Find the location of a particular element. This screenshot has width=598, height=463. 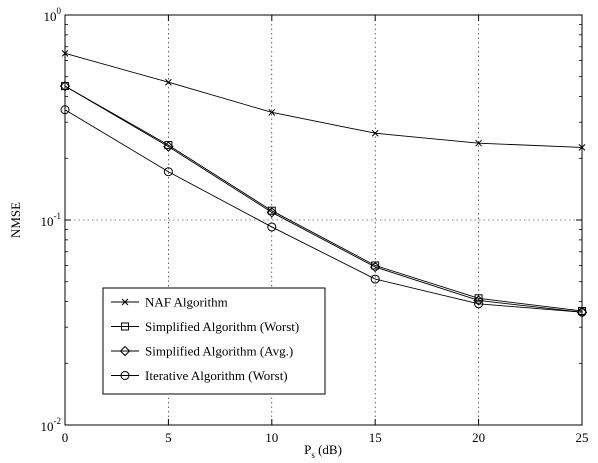

legend-label: Simplified Algorithm (Avg.) is located at coordinates (219, 351).